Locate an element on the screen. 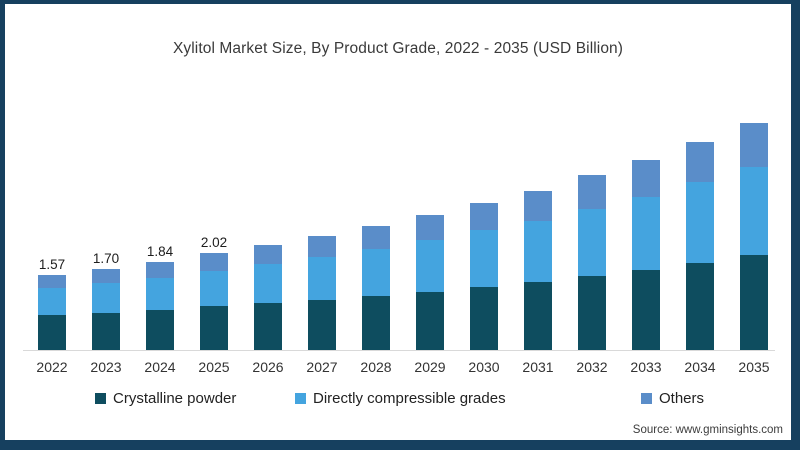 The width and height of the screenshot is (800, 450). bar-column-2033 is located at coordinates (646, 210).